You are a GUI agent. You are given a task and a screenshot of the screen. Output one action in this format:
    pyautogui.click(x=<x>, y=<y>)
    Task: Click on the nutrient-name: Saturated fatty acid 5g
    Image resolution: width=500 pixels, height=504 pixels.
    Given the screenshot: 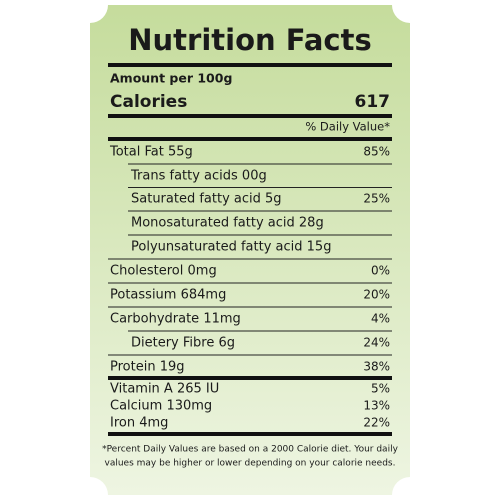 What is the action you would take?
    pyautogui.click(x=206, y=199)
    